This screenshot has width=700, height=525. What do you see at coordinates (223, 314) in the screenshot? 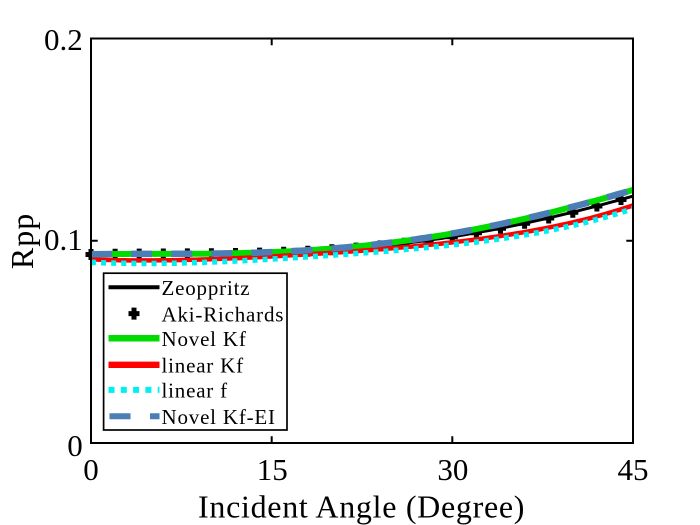
I see `svg-text: Aki-Richards` at bounding box center [223, 314].